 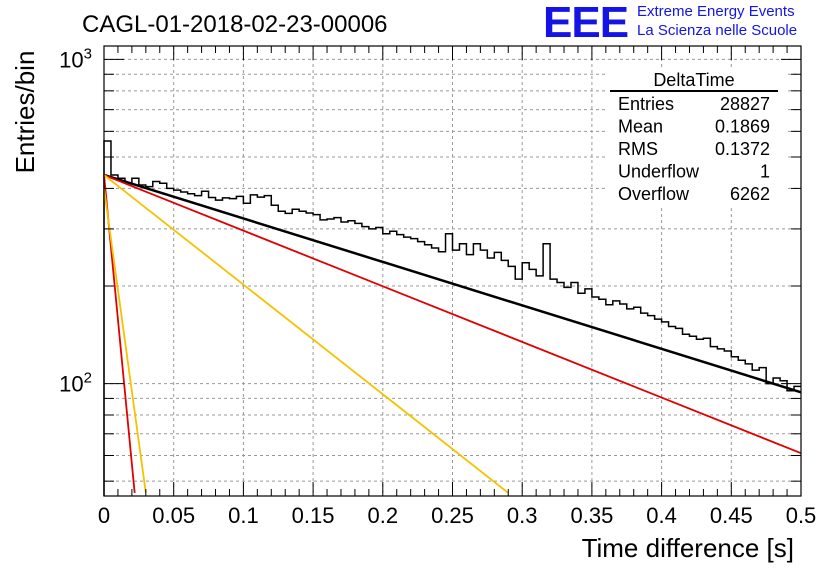 I want to click on stats-value: 1, so click(x=765, y=172).